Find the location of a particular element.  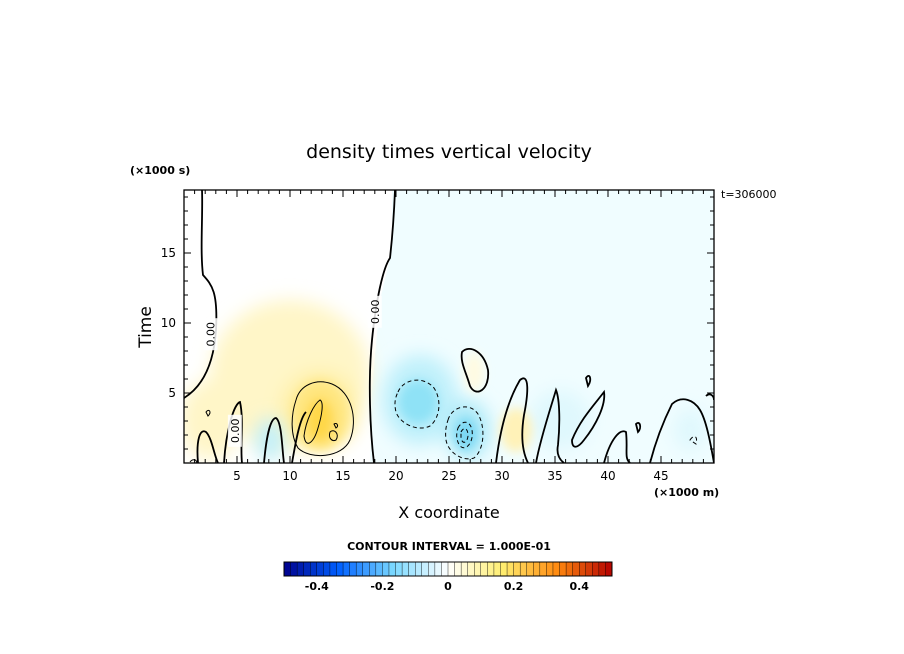

chart-title: density times vertical velocity is located at coordinates (449, 152).